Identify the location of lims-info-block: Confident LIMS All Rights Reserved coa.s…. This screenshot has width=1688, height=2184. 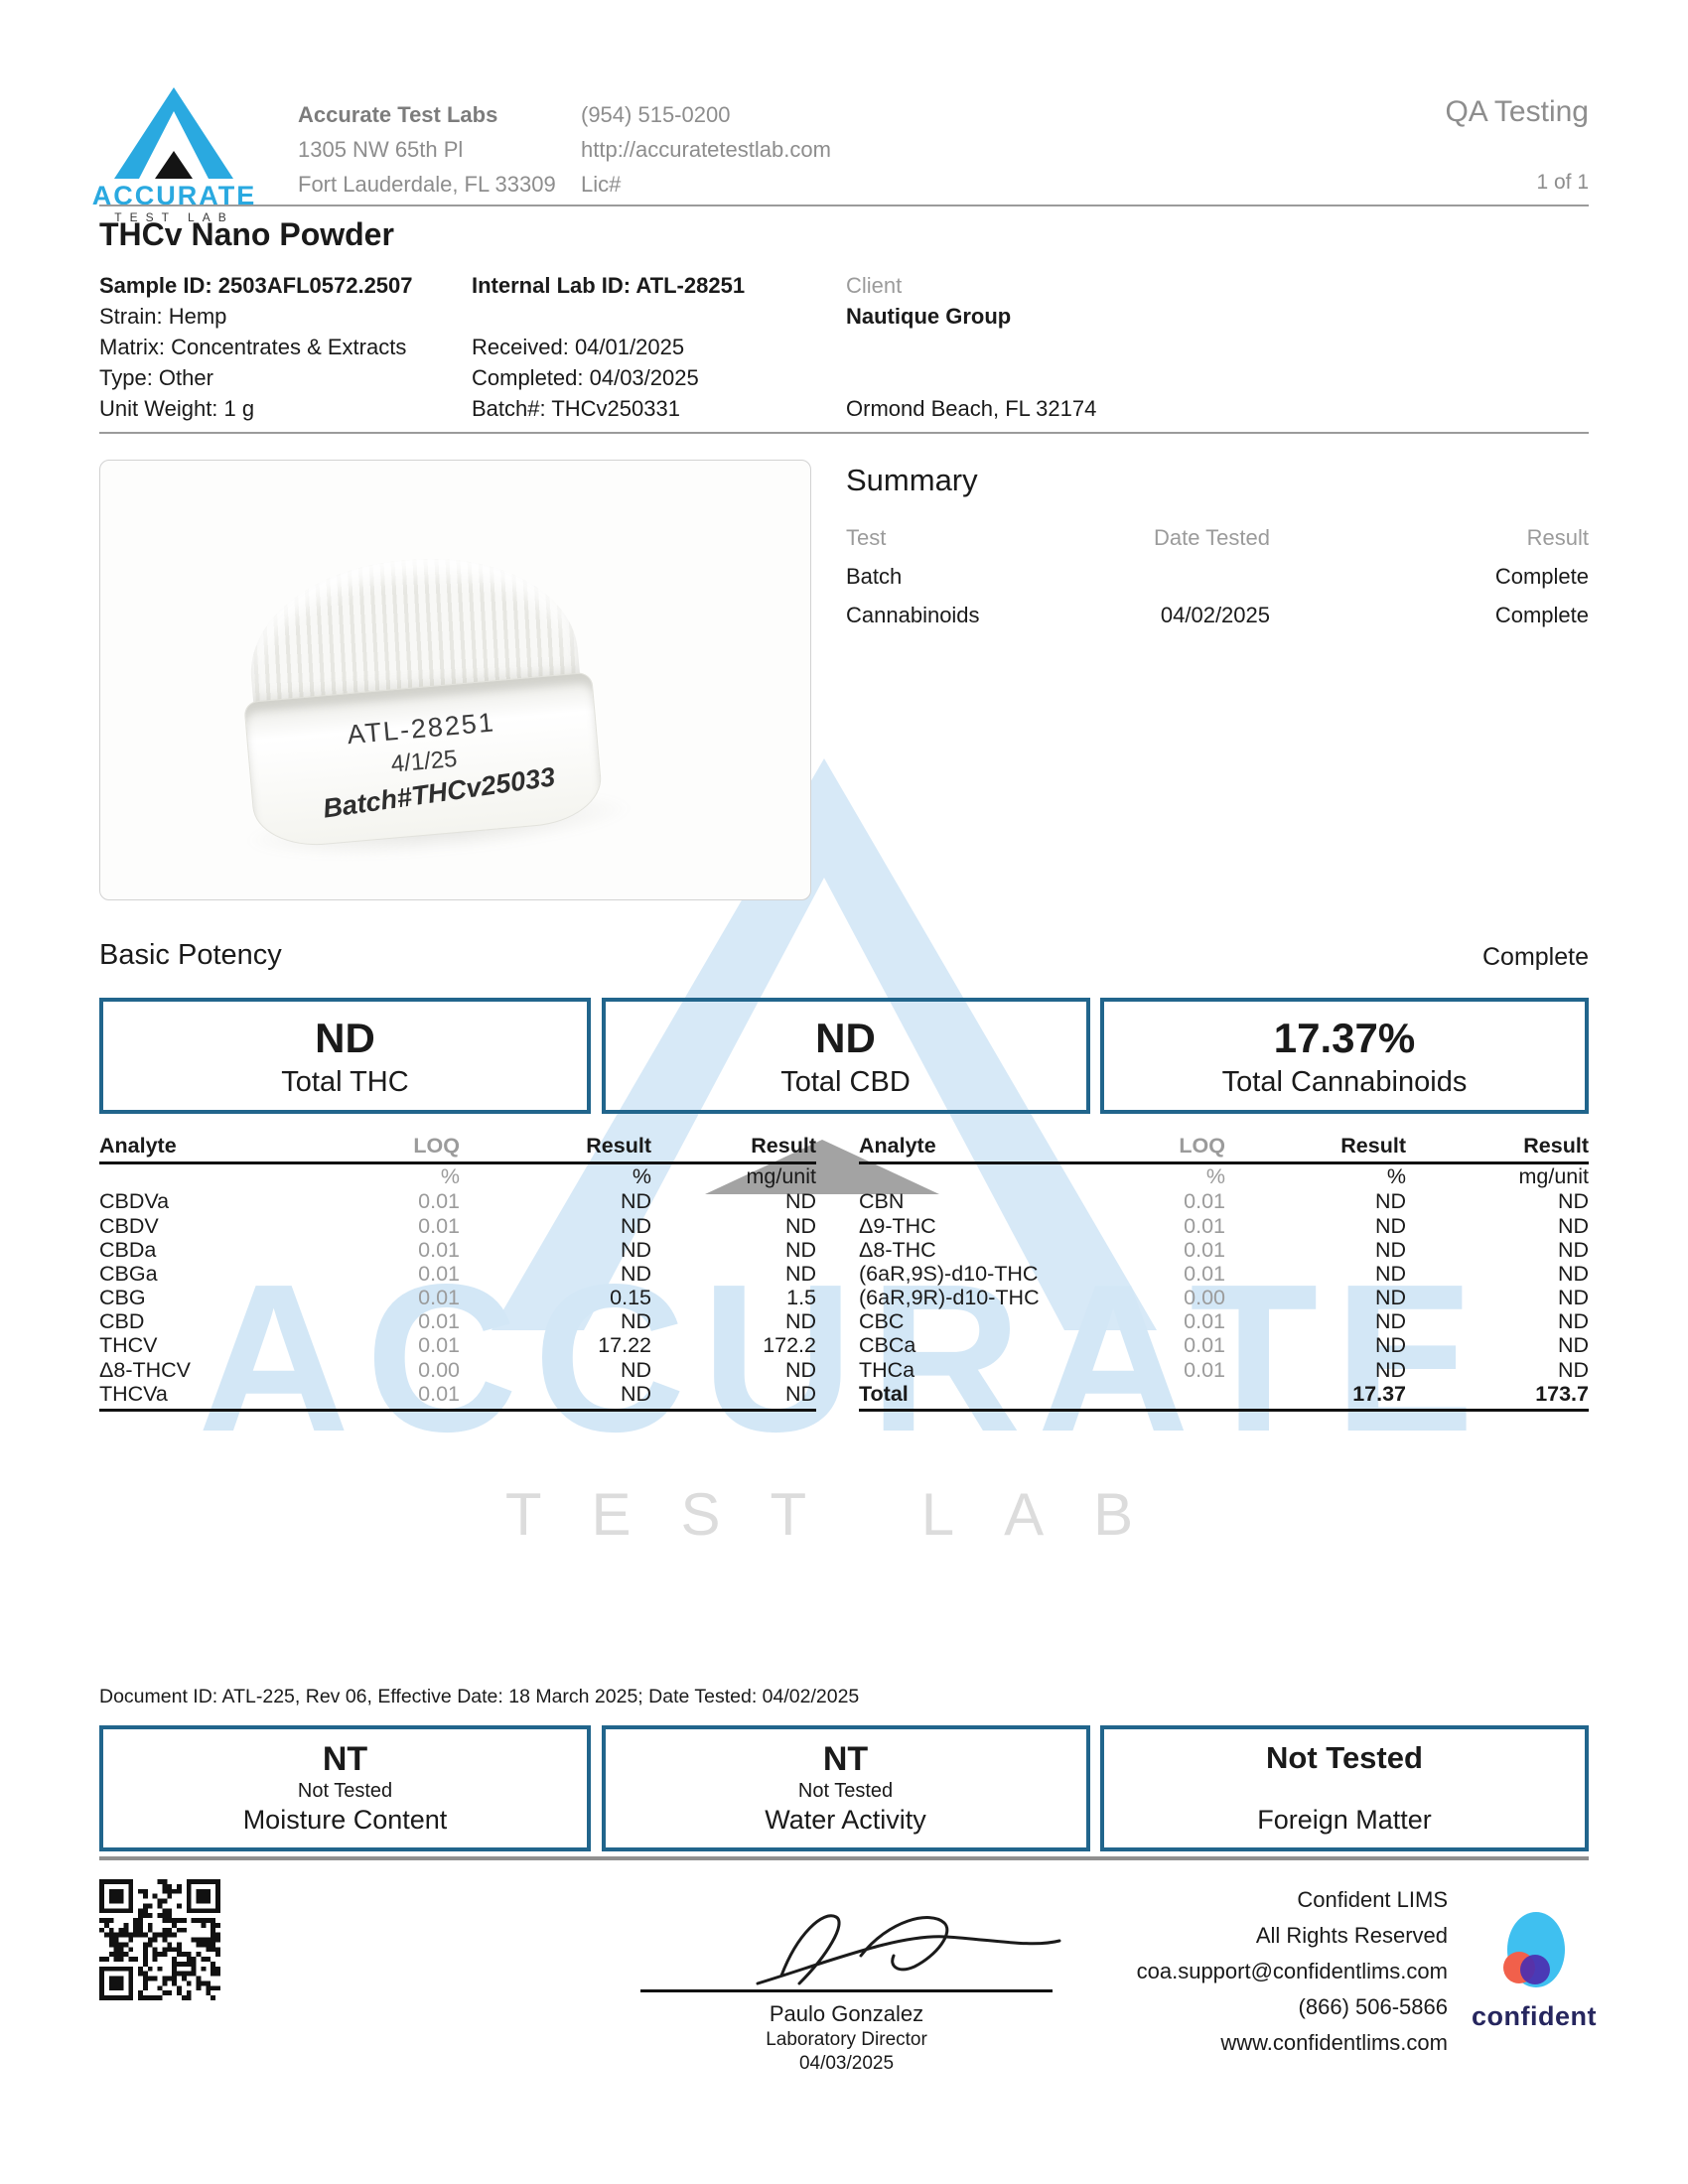
(1199, 1971).